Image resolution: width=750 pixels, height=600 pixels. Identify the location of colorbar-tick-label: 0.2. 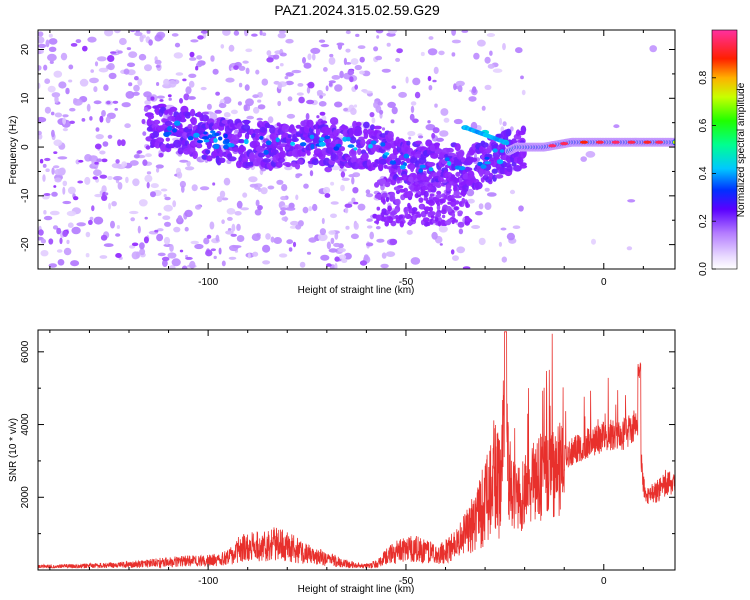
(703, 221).